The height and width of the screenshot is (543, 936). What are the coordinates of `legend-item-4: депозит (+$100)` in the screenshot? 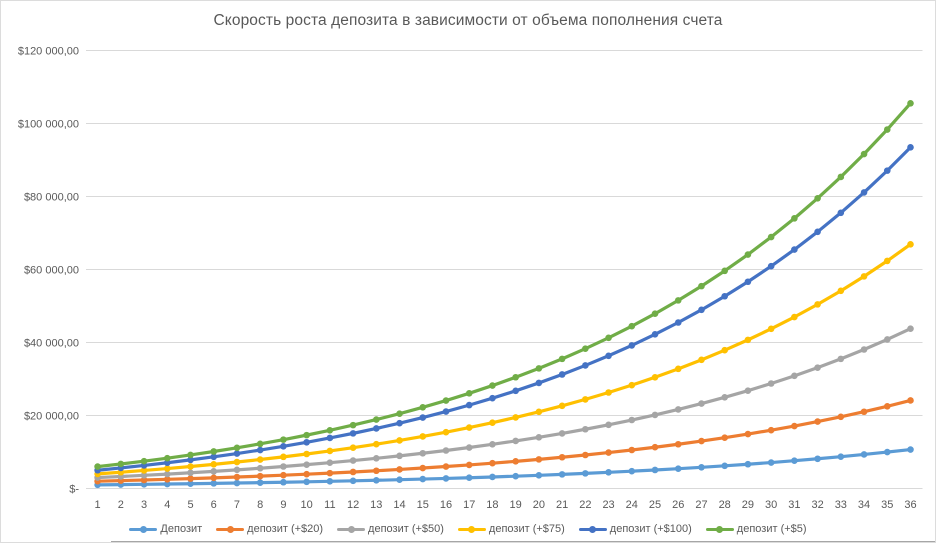 It's located at (635, 529).